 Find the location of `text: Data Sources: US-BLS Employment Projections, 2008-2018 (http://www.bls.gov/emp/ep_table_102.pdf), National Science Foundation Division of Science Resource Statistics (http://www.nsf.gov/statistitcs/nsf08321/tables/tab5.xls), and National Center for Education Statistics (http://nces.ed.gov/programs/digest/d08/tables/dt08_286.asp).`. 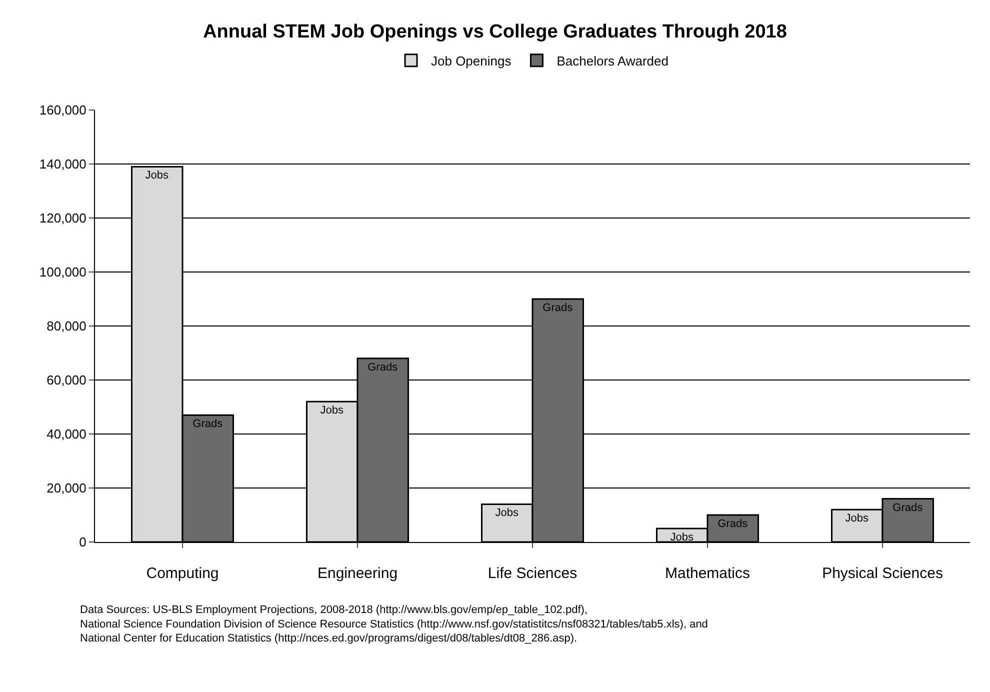

text: Data Sources: US-BLS Employment Projections, 2008-2018 (http://www.bls.gov/emp/ep_table_102.pdf), National Science Foundation Division of Science Resource Statistics (http://www.nsf.gov/statistitcs/nsf08321/tables/tab5.xls), and National Center for Education Statistics (http://nces.ed.gov/programs/digest/d08/tables/dt08_286.asp). is located at coordinates (394, 624).